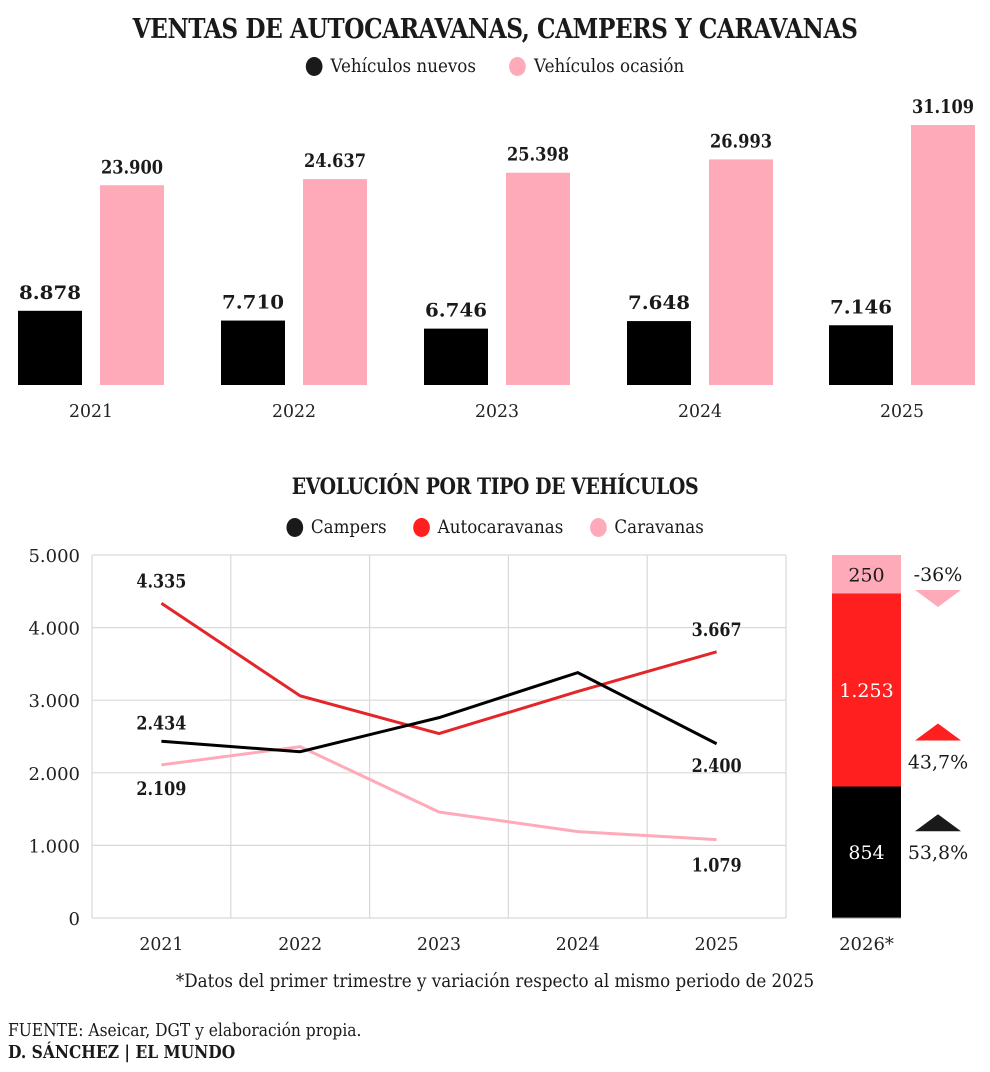 The height and width of the screenshot is (1072, 990). I want to click on legend-item-autocaravanas: Autocaravanas, so click(488, 527).